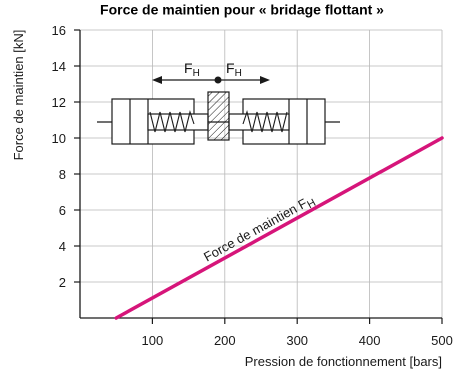 Image resolution: width=457 pixels, height=371 pixels. Describe the element at coordinates (218, 116) in the screenshot. I see `workpiece-hatched` at that location.